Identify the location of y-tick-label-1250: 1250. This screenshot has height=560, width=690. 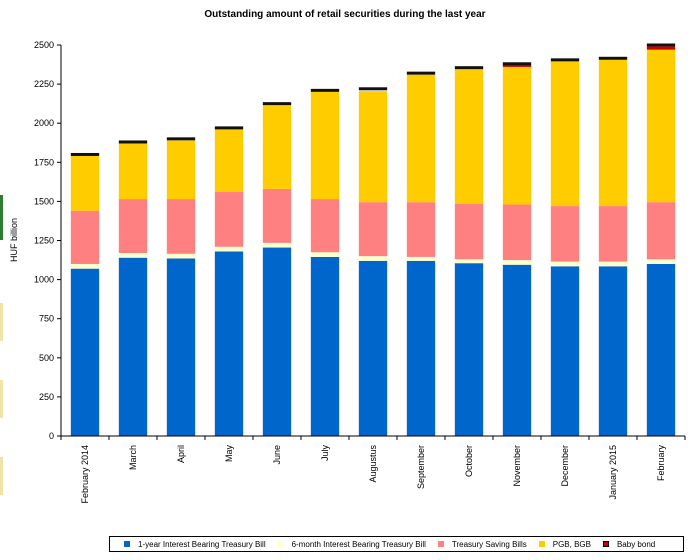
(44, 241).